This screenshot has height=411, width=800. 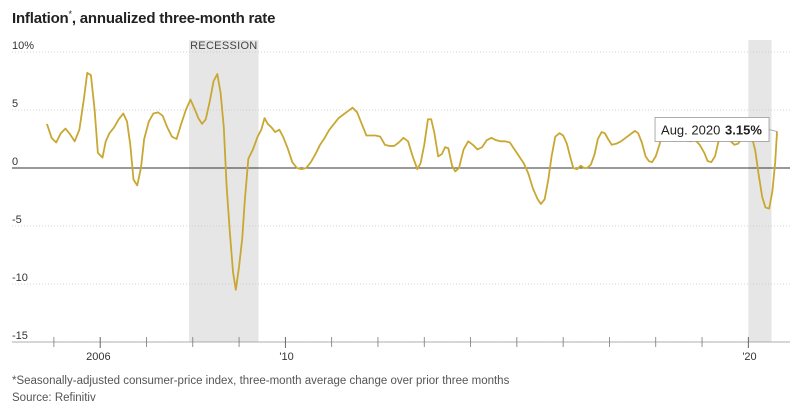 I want to click on title-footnote-marker: *, so click(x=70, y=14).